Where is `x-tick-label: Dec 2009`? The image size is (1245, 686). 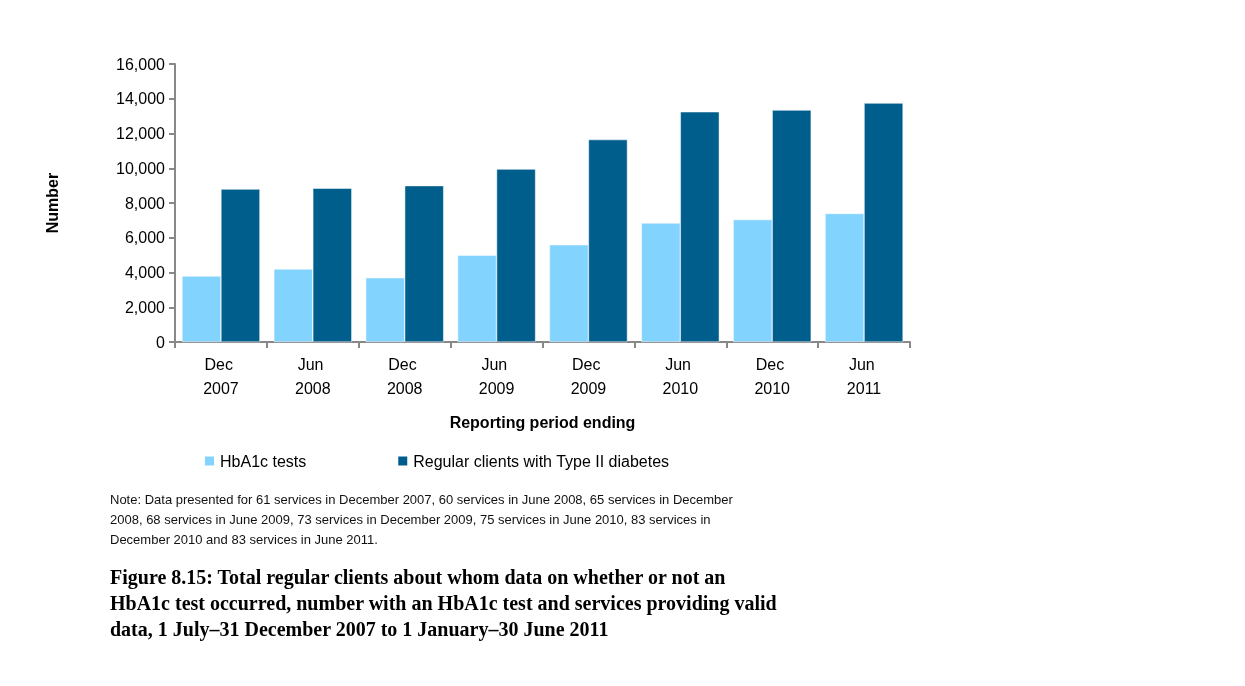 x-tick-label: Dec 2009 is located at coordinates (588, 376).